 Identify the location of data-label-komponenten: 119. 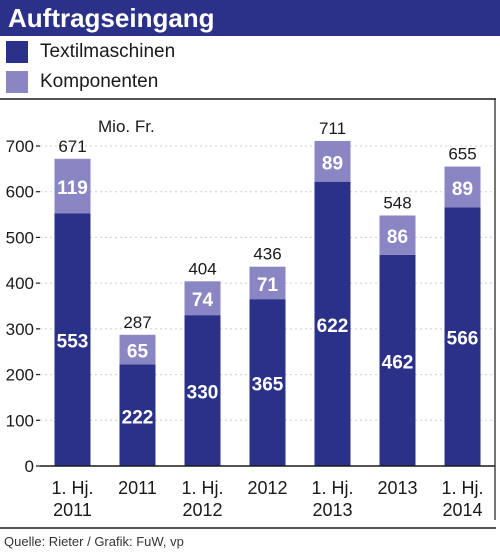
(72, 188).